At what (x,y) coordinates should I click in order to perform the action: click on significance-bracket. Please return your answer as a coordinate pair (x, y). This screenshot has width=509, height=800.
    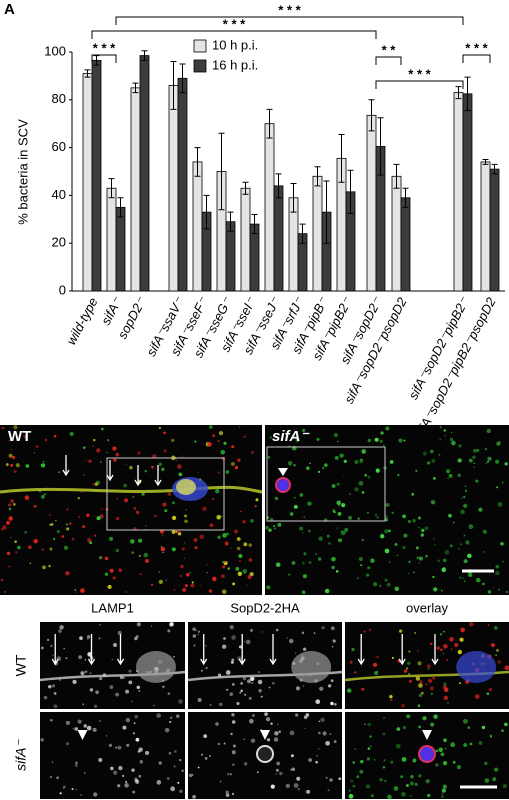
    Looking at the image, I should click on (289, 20).